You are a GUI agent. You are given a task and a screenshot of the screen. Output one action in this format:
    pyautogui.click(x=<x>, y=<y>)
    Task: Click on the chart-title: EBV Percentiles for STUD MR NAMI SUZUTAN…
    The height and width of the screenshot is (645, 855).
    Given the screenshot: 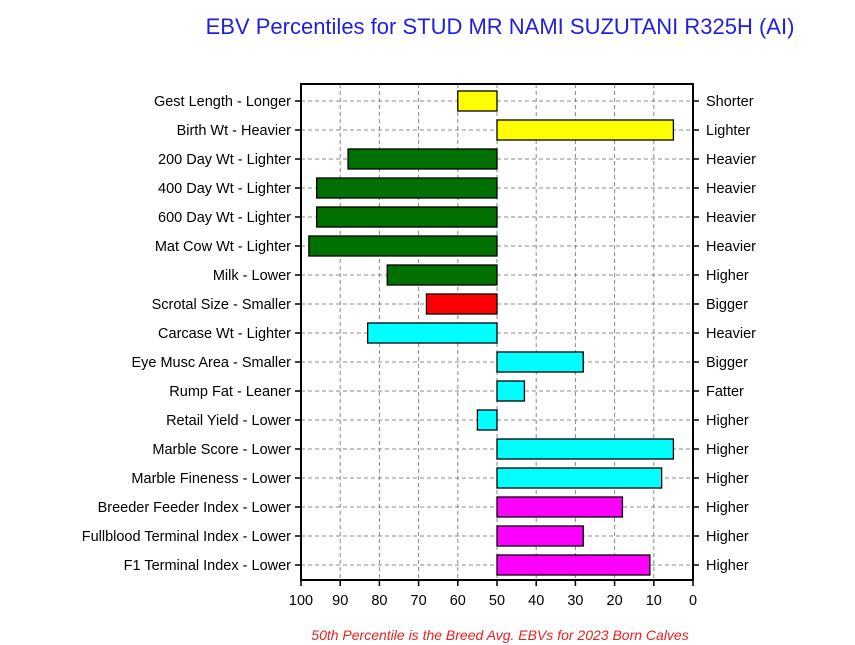 What is the action you would take?
    pyautogui.click(x=500, y=26)
    